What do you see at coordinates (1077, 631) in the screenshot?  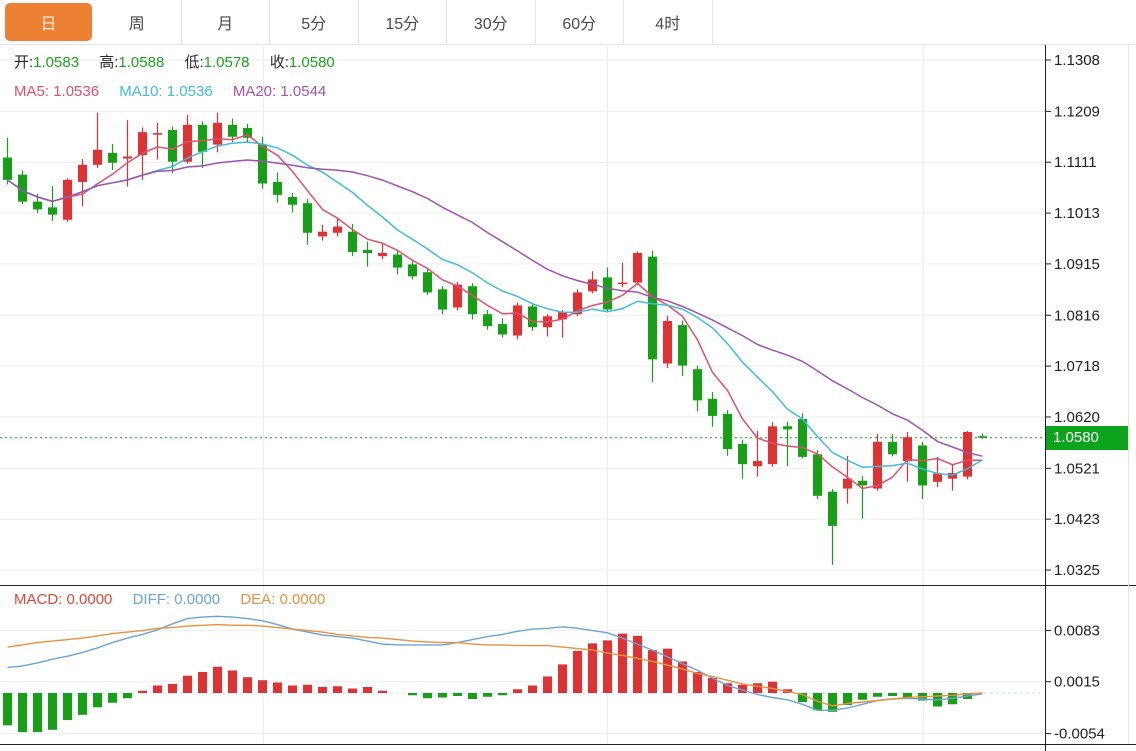 I see `macd-axis-label: 0.0083` at bounding box center [1077, 631].